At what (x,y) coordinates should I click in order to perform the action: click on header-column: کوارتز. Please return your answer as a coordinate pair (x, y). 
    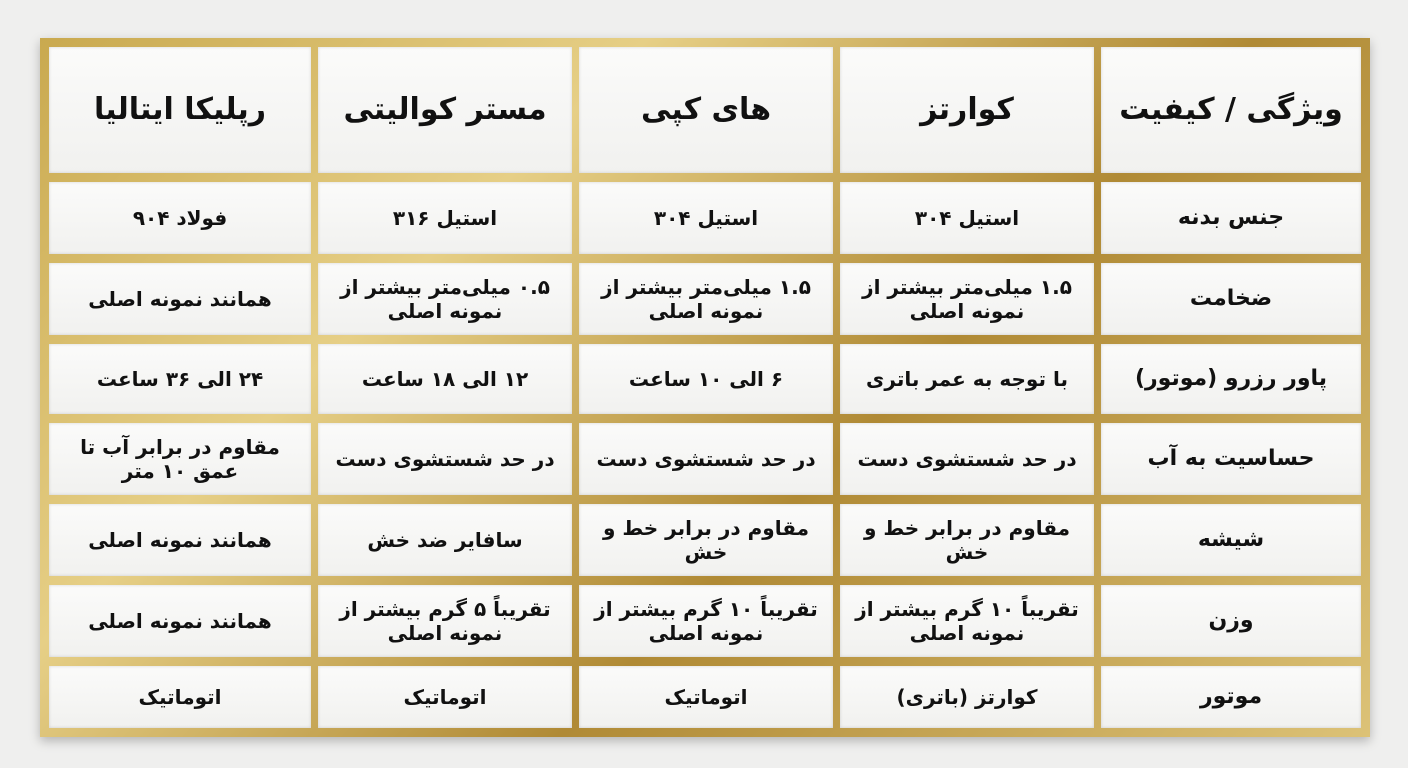
    Looking at the image, I should click on (967, 110).